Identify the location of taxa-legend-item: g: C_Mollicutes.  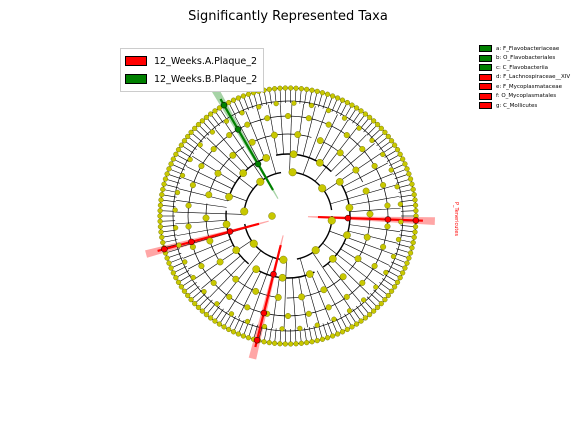
(524, 106).